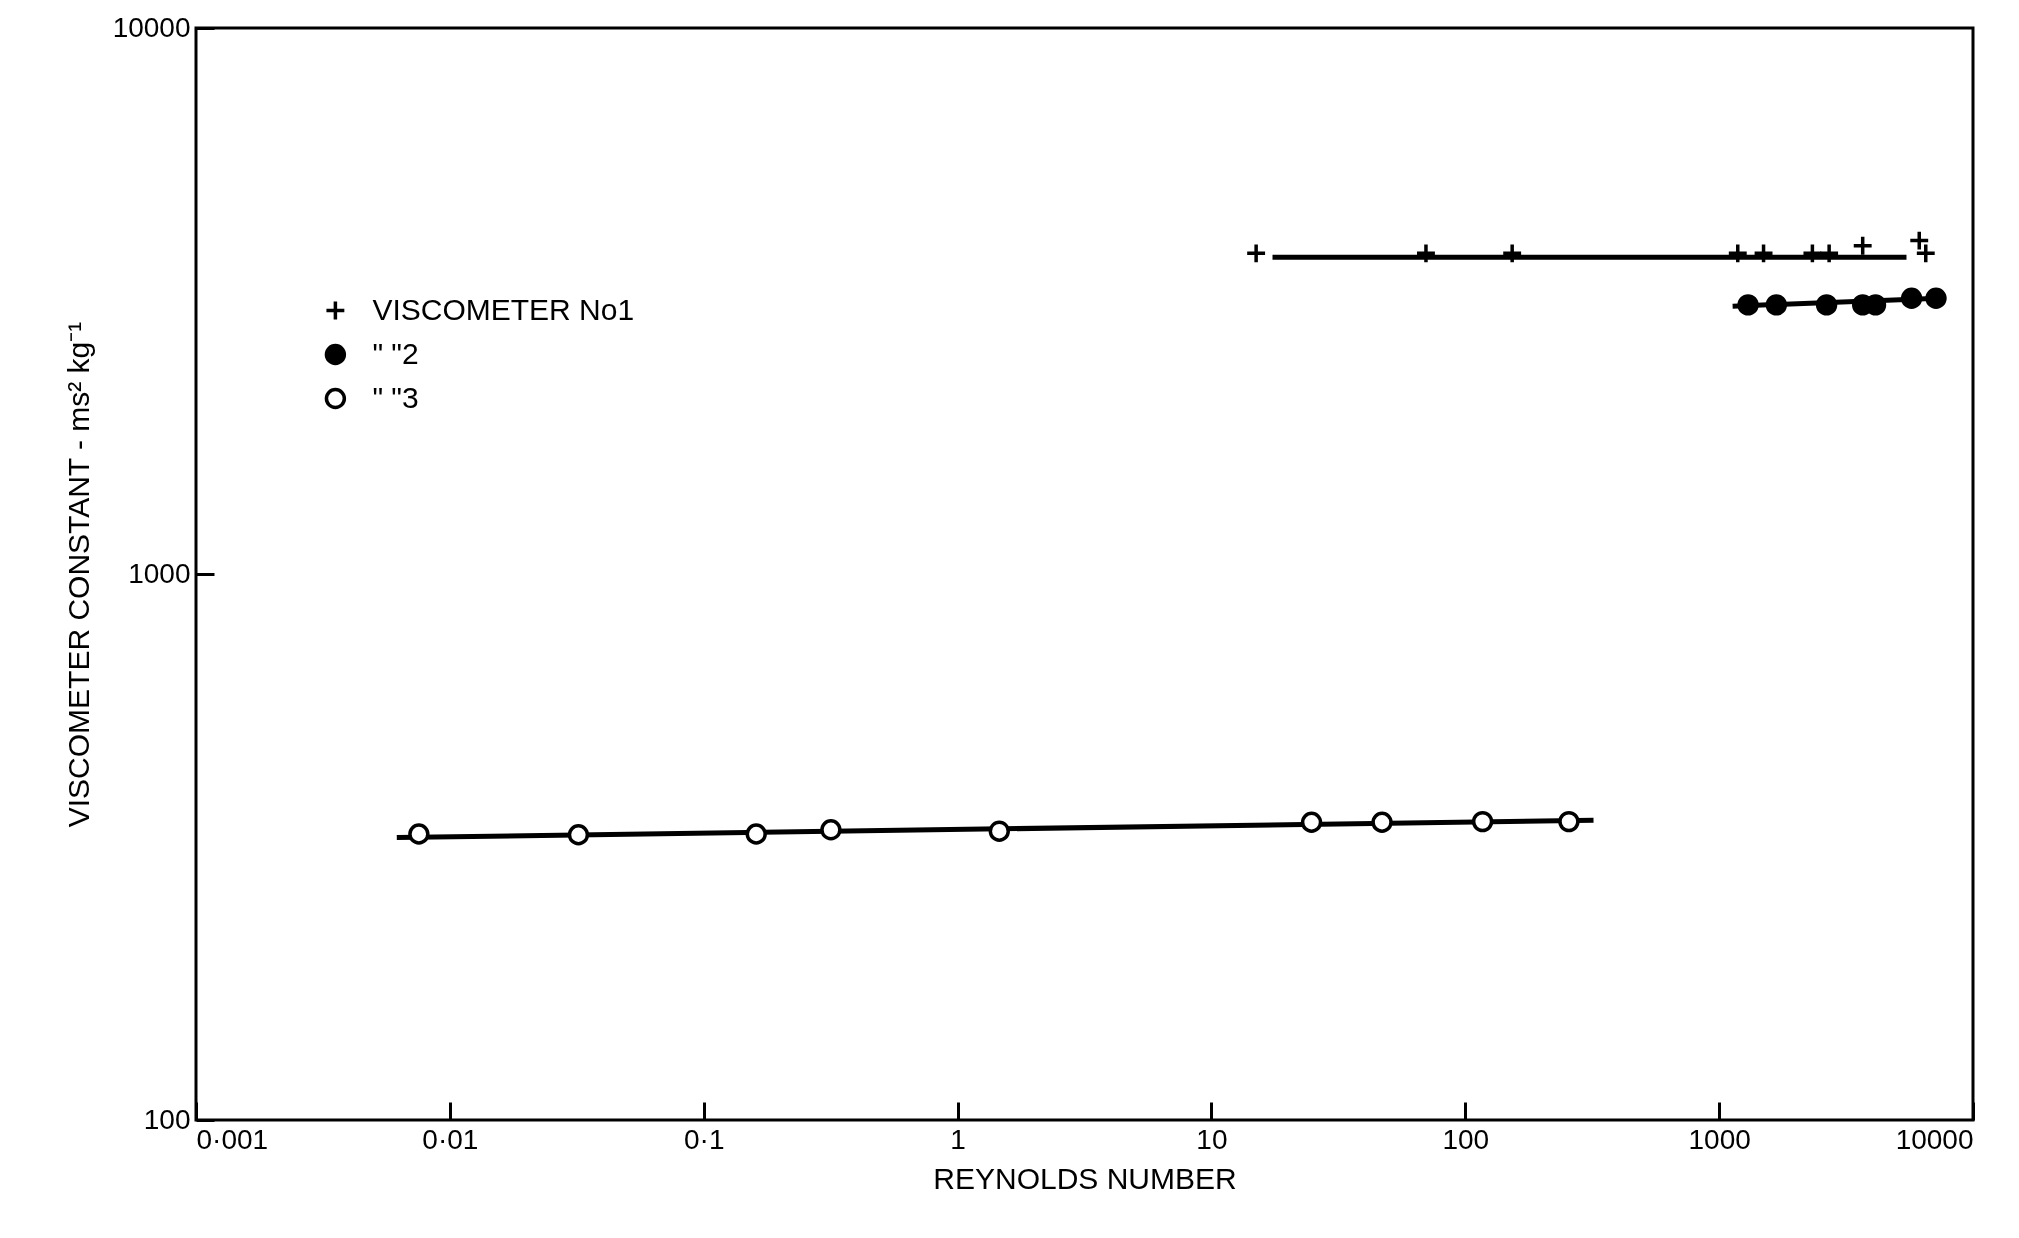 This screenshot has width=2019, height=1238. Describe the element at coordinates (167, 1119) in the screenshot. I see `y-tick-label: 100` at that location.